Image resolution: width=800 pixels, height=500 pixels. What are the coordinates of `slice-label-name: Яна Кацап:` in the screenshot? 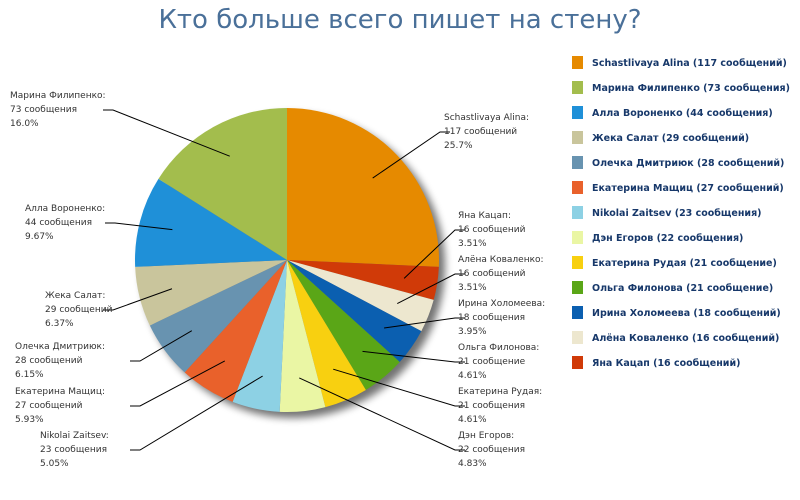 It's located at (484, 216).